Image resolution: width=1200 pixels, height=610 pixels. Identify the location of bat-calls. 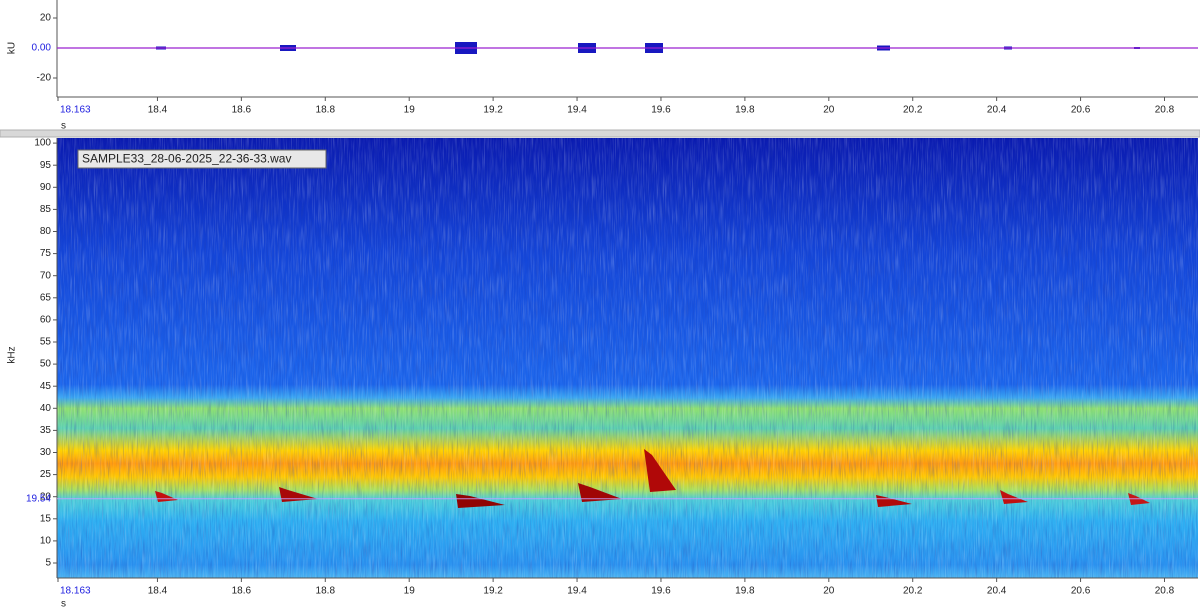
(652, 478).